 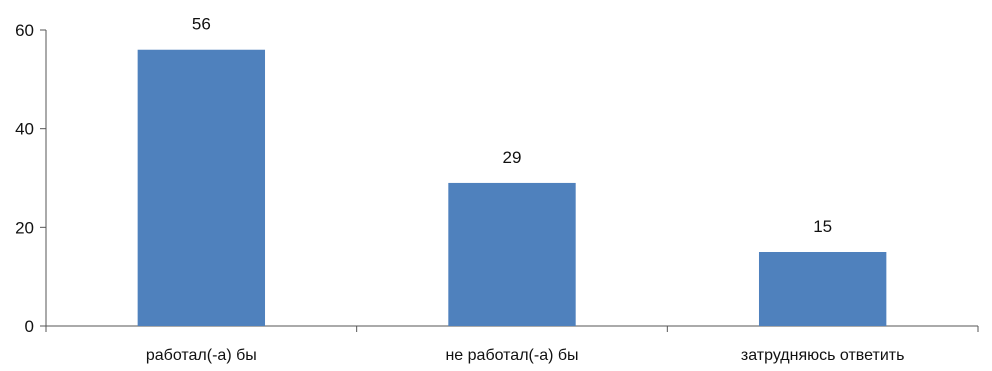 What do you see at coordinates (24, 129) in the screenshot?
I see `y-tick-label: 40` at bounding box center [24, 129].